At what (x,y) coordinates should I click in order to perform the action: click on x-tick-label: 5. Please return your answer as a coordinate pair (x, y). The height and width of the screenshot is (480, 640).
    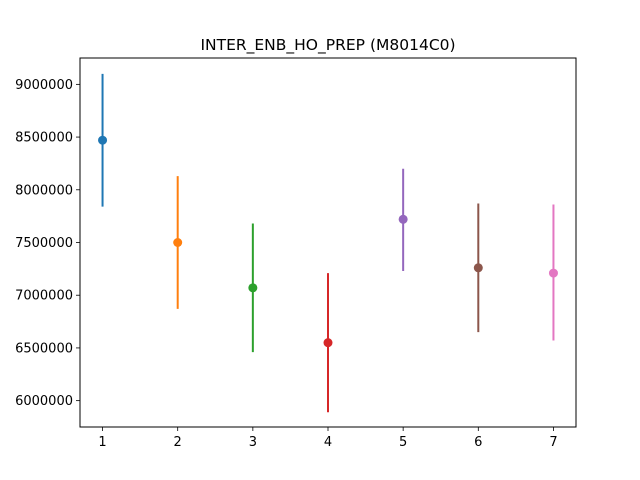
    Looking at the image, I should click on (403, 442).